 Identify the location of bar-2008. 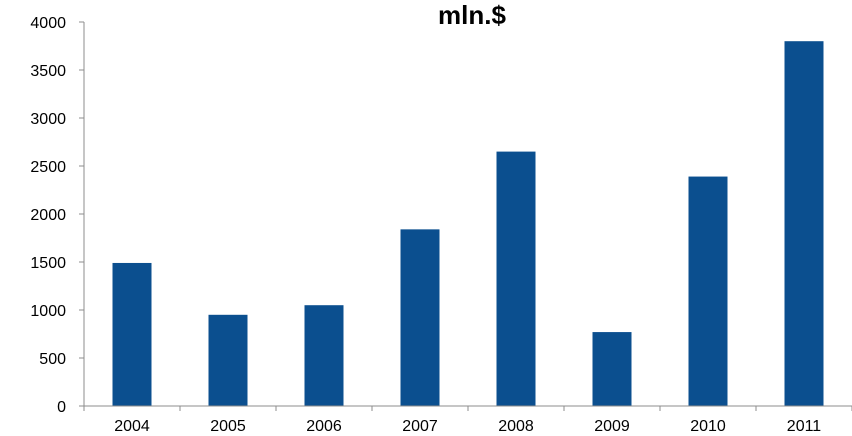
(516, 278).